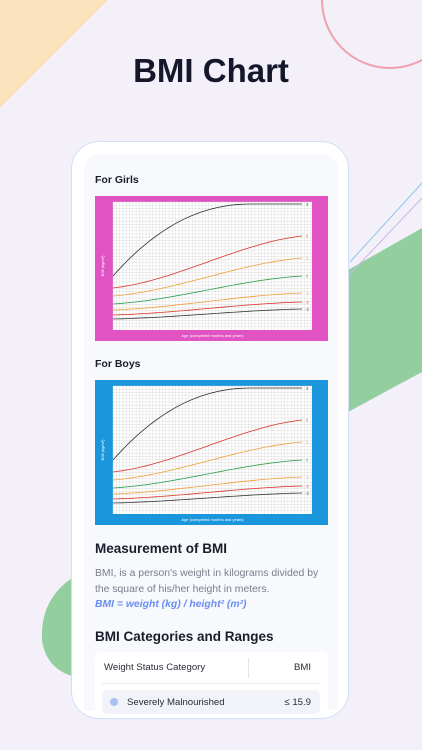  I want to click on page-title: BMI Chart, so click(211, 70).